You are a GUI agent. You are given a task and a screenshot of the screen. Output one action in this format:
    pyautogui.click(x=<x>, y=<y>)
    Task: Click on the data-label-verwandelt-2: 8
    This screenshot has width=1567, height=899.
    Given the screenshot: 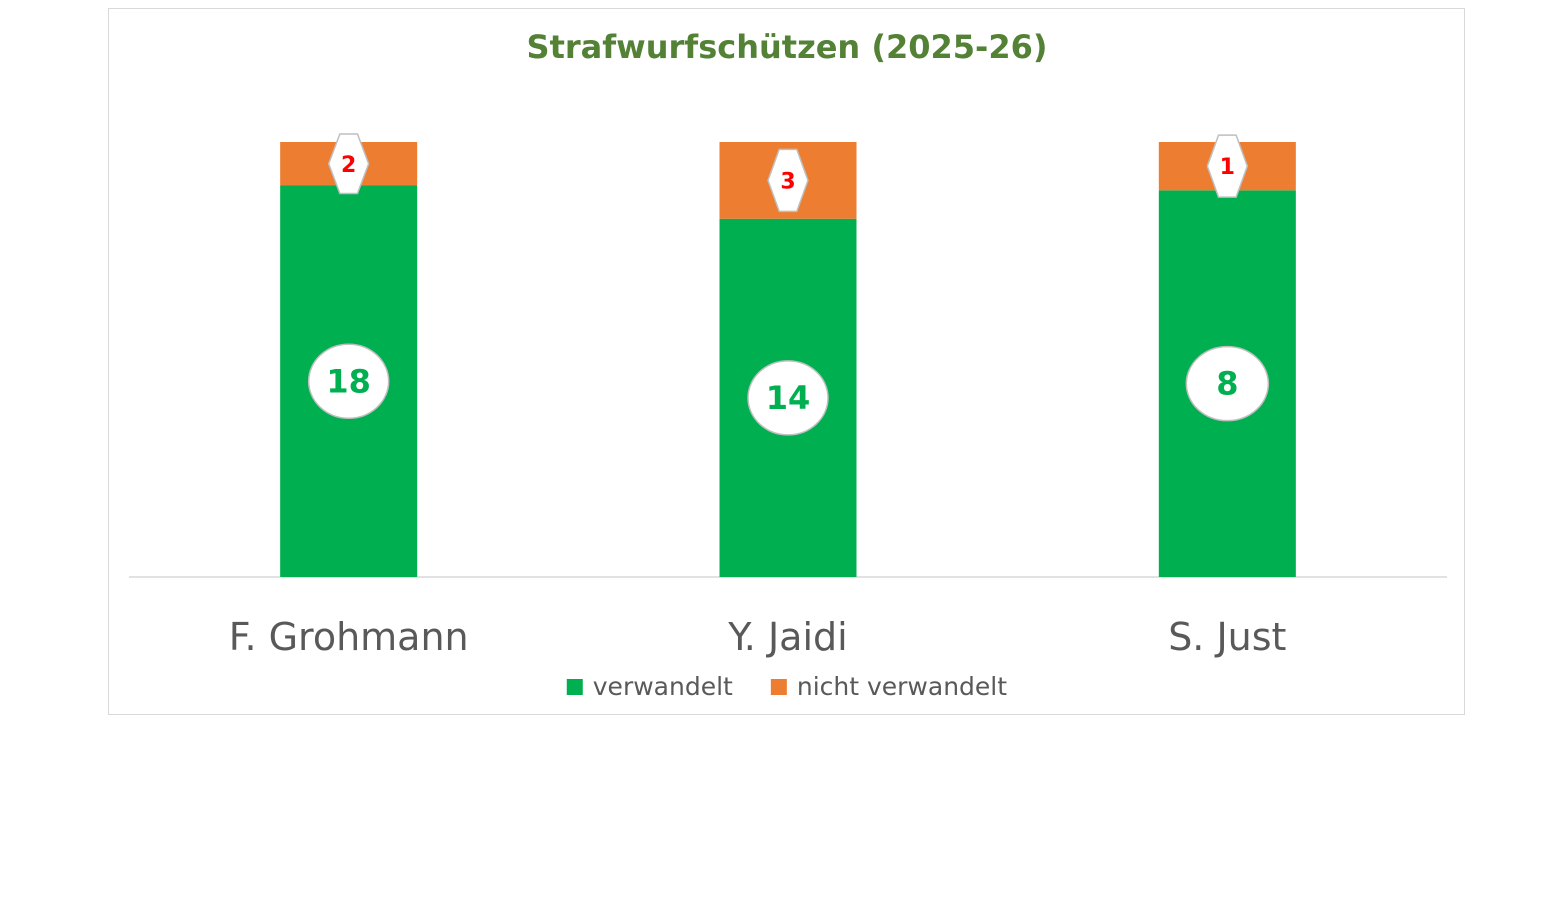 What is the action you would take?
    pyautogui.click(x=1227, y=384)
    